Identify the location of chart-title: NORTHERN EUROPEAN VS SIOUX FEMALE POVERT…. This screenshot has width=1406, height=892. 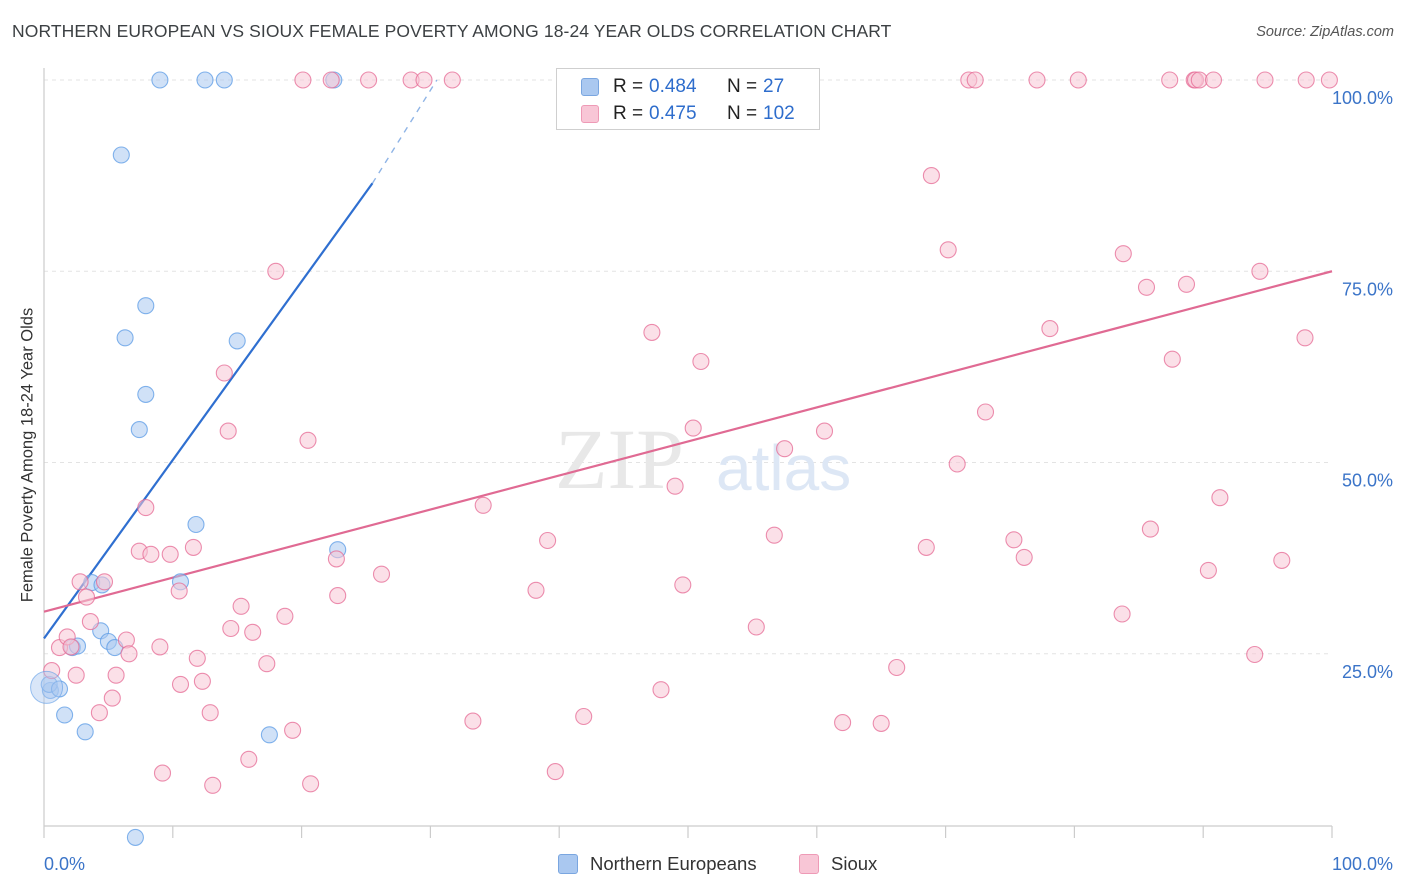
(452, 31).